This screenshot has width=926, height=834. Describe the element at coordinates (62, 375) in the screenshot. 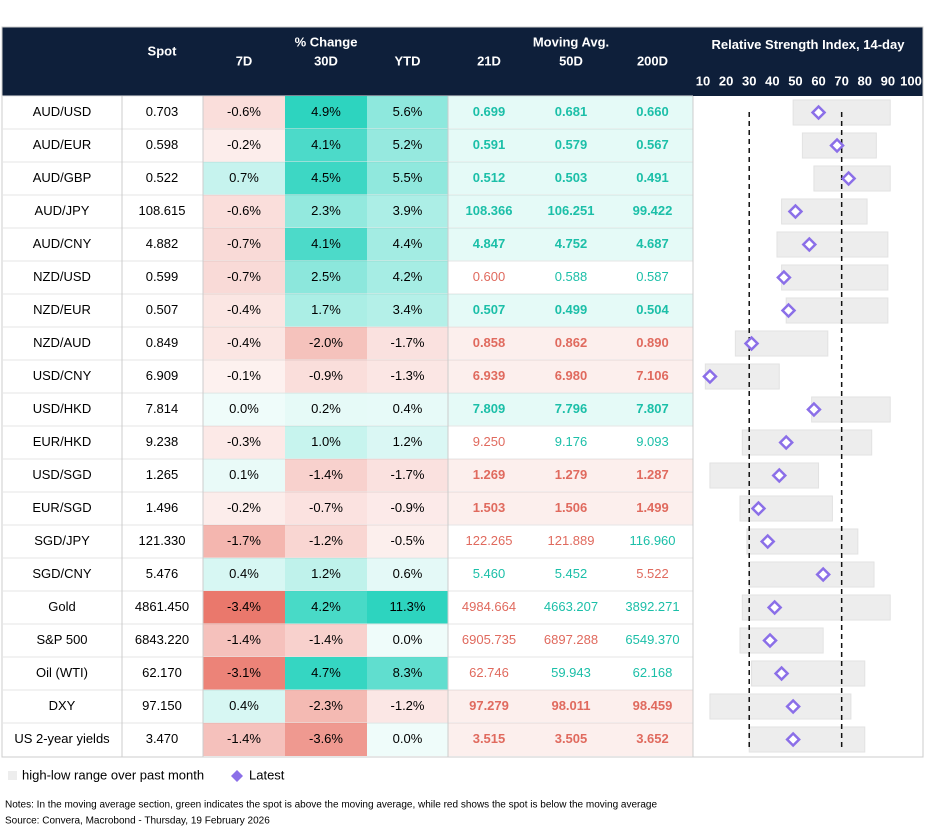

I see `row-name: USD/CNY` at that location.